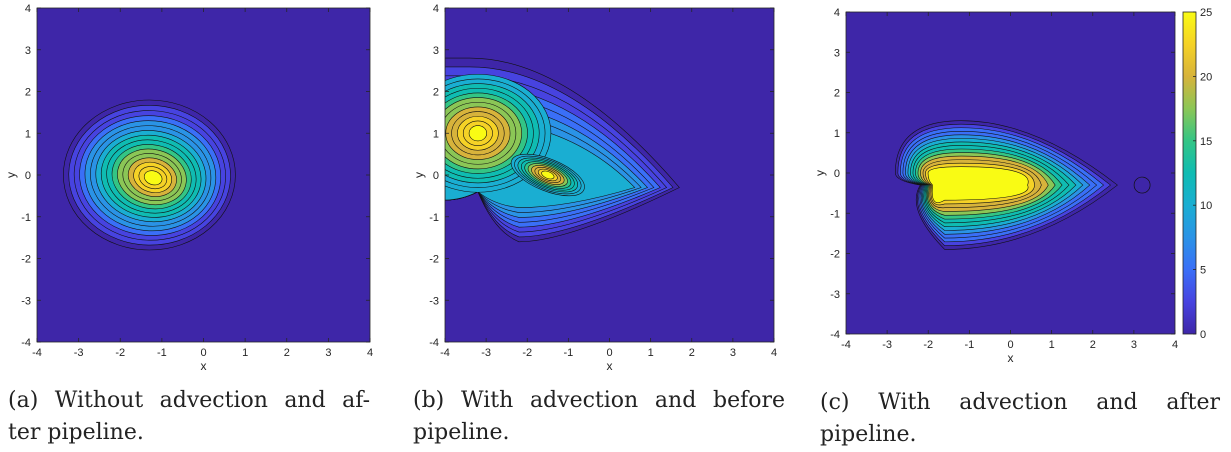 This screenshot has width=1231, height=452. Describe the element at coordinates (461, 432) in the screenshot. I see `caption-b-line-2: pipeline.` at that location.